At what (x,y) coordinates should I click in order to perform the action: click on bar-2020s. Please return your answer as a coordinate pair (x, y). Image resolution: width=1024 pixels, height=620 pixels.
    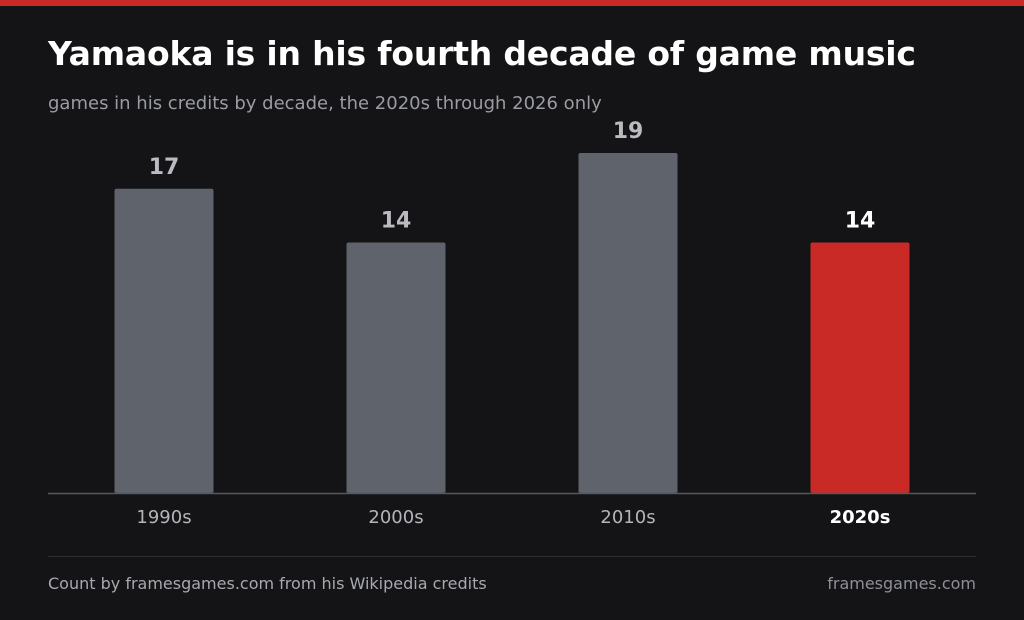
    Looking at the image, I should click on (860, 367).